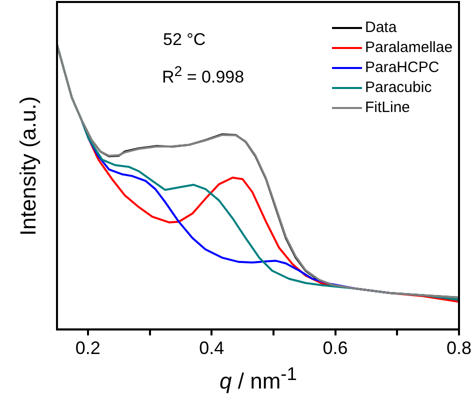  What do you see at coordinates (203, 76) in the screenshot?
I see `annotation: R$^{2}$ = 0.998` at bounding box center [203, 76].